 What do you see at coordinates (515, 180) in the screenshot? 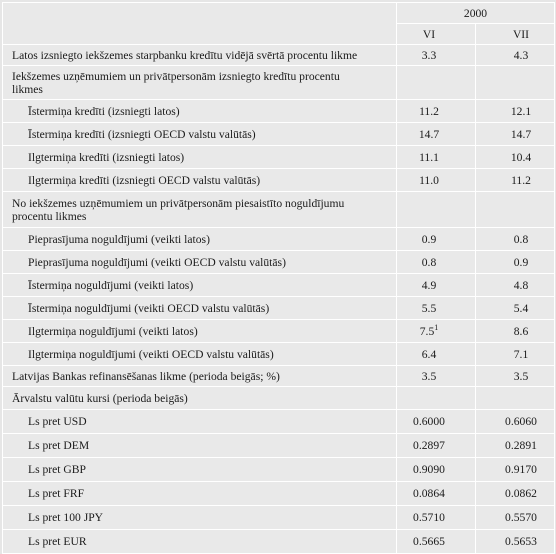
I see `value-vii: 11.2` at bounding box center [515, 180].